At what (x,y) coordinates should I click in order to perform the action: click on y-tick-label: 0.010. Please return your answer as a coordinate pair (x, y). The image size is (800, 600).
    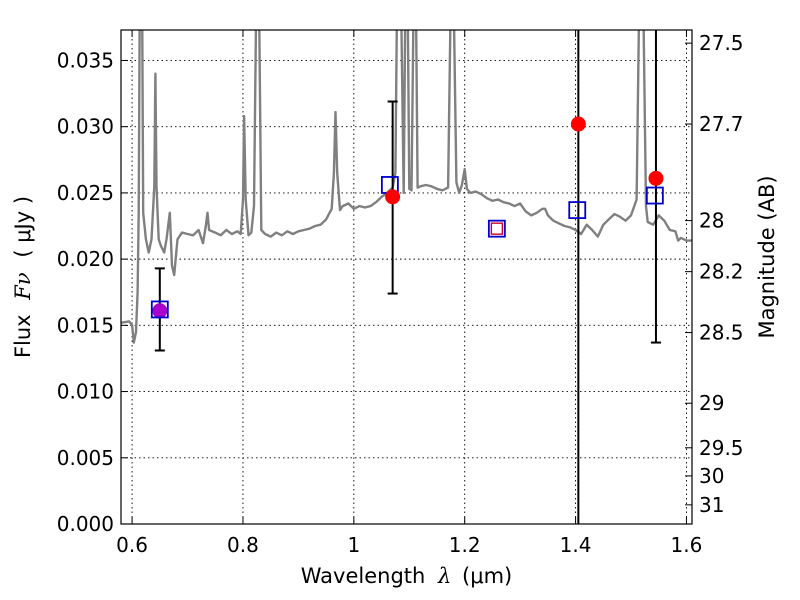
    Looking at the image, I should click on (85, 392).